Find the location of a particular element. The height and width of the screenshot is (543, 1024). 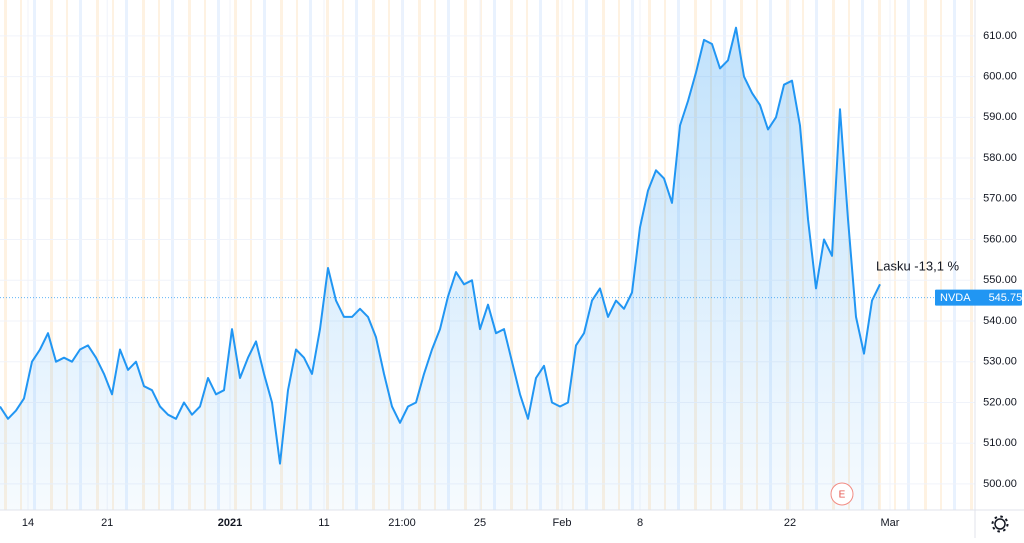

y-tick-label: 570.00 is located at coordinates (1000, 199).